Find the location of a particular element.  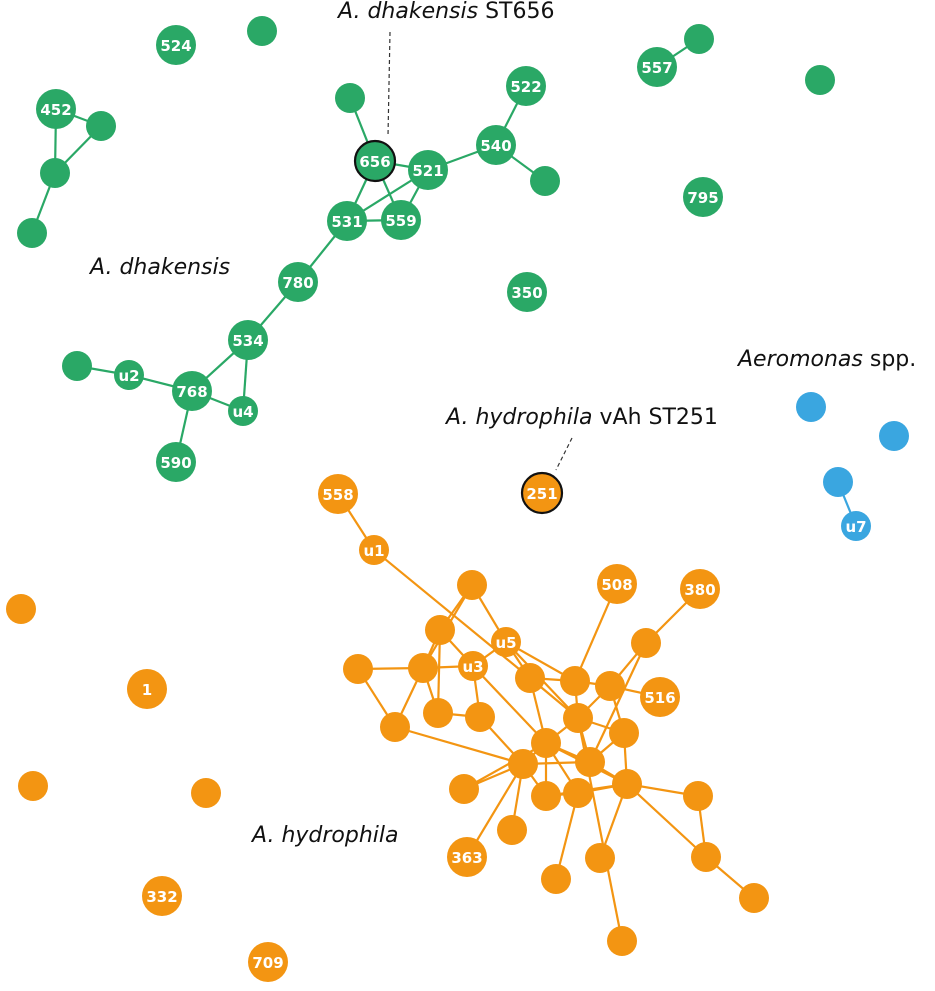

node-label: 516 is located at coordinates (659, 698).